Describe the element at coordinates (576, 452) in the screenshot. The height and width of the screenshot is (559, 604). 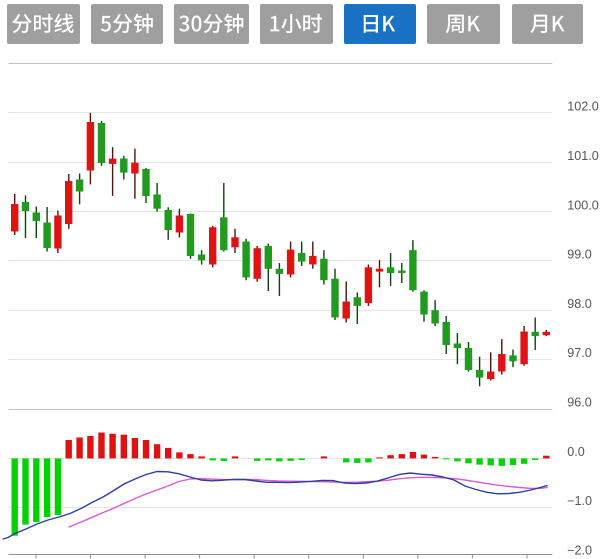
I see `svg-text: 0.0` at that location.